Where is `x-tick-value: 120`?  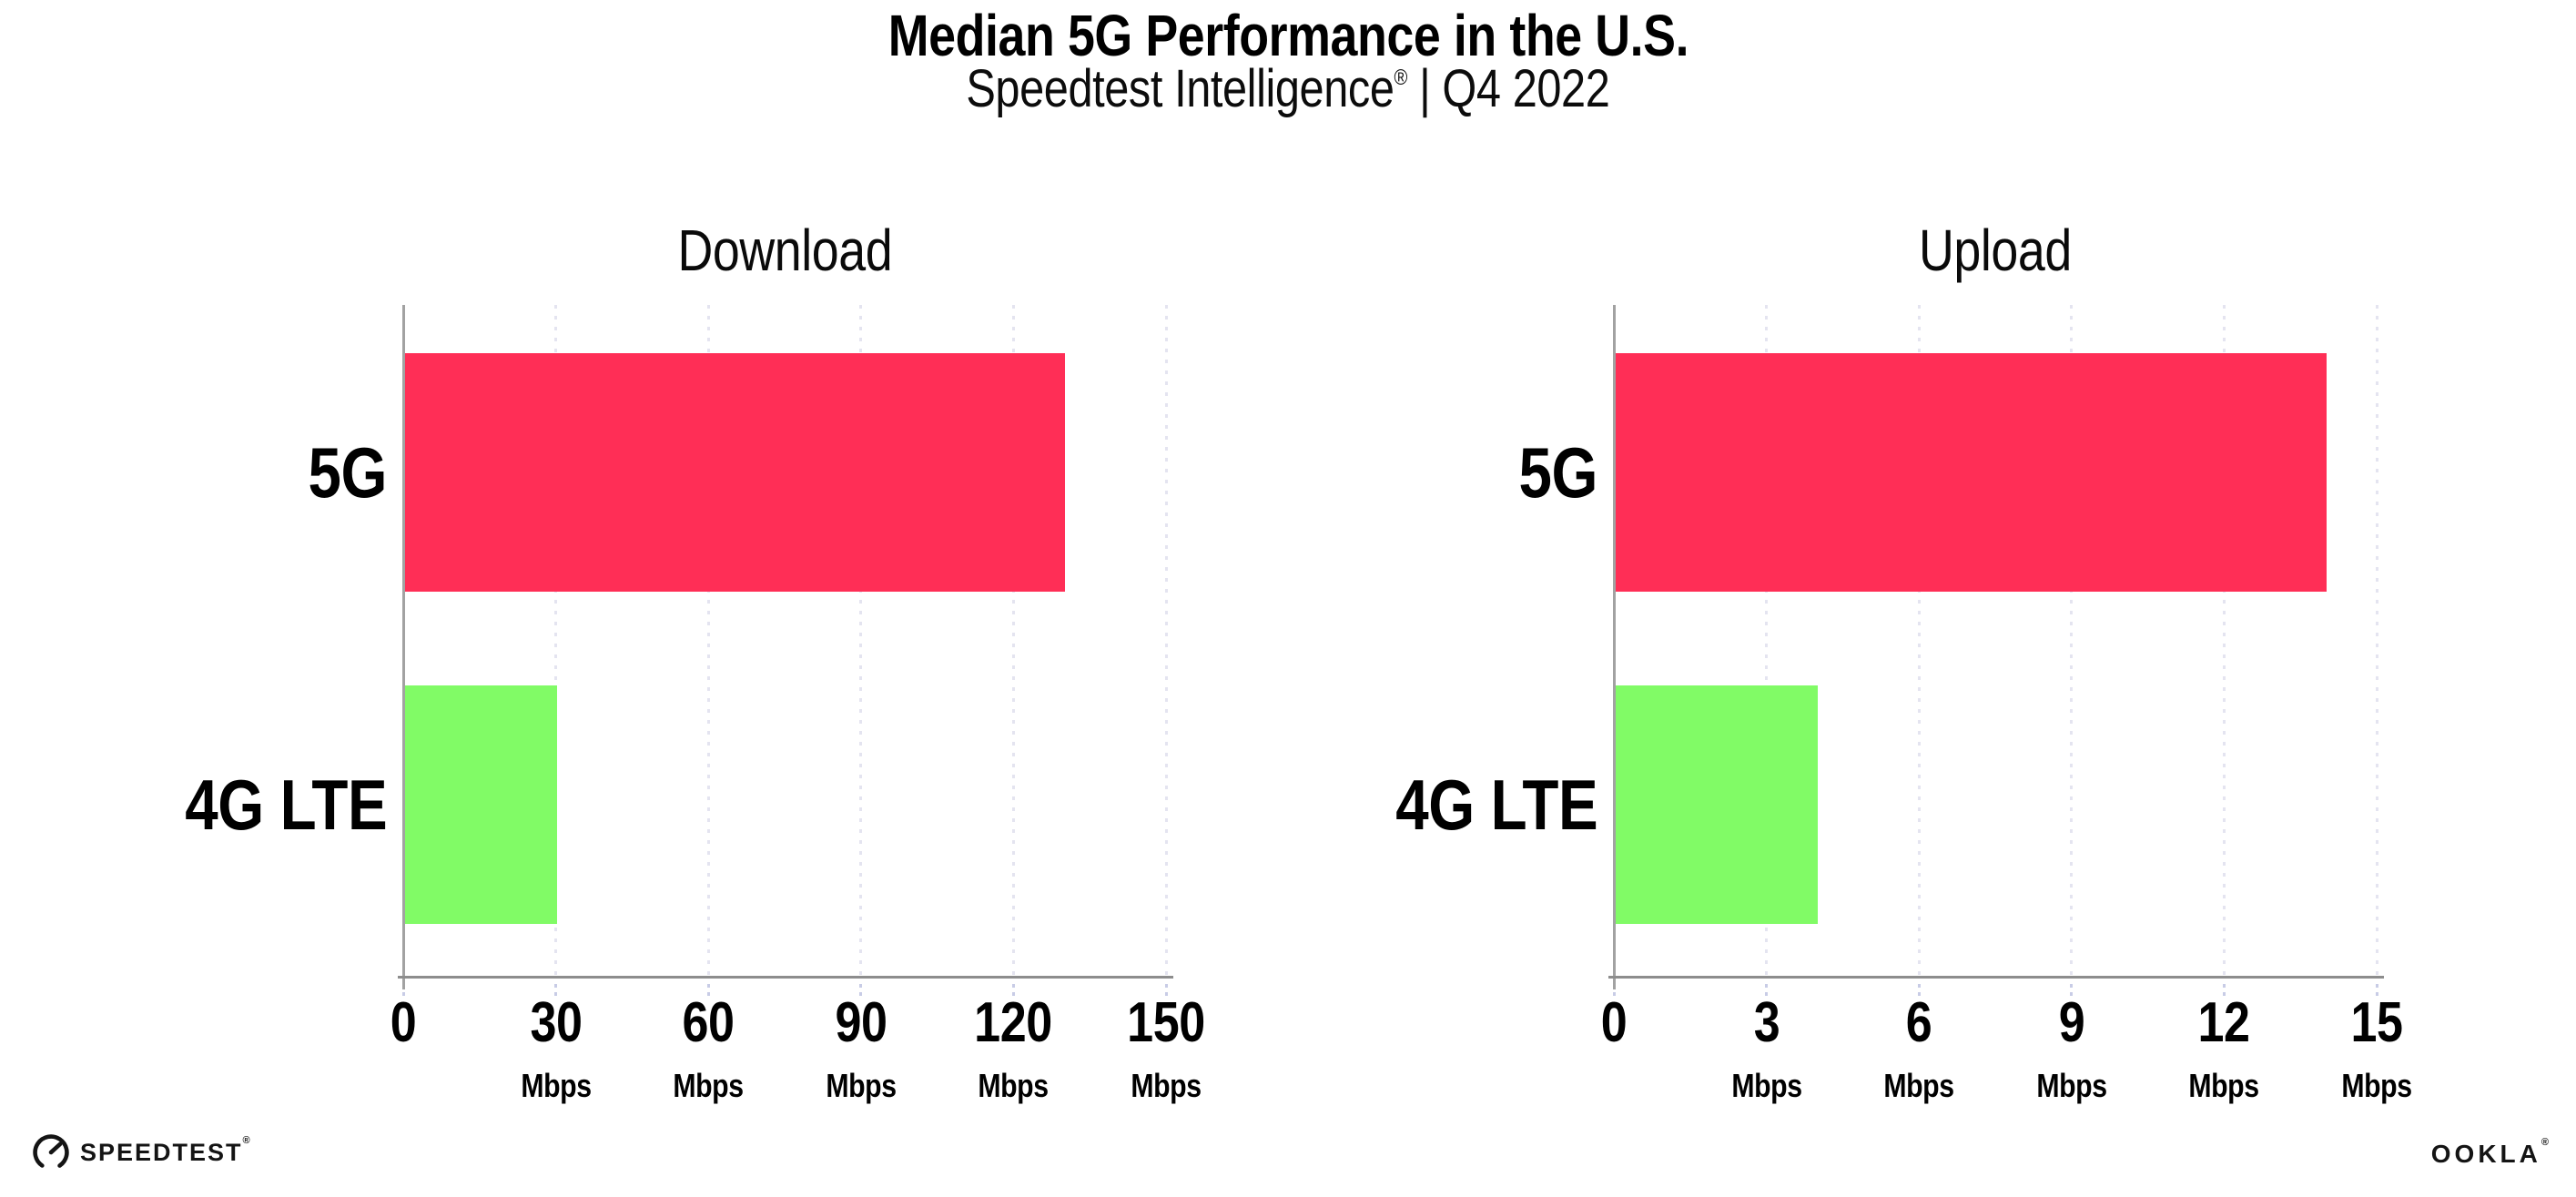 x-tick-value: 120 is located at coordinates (1013, 1023).